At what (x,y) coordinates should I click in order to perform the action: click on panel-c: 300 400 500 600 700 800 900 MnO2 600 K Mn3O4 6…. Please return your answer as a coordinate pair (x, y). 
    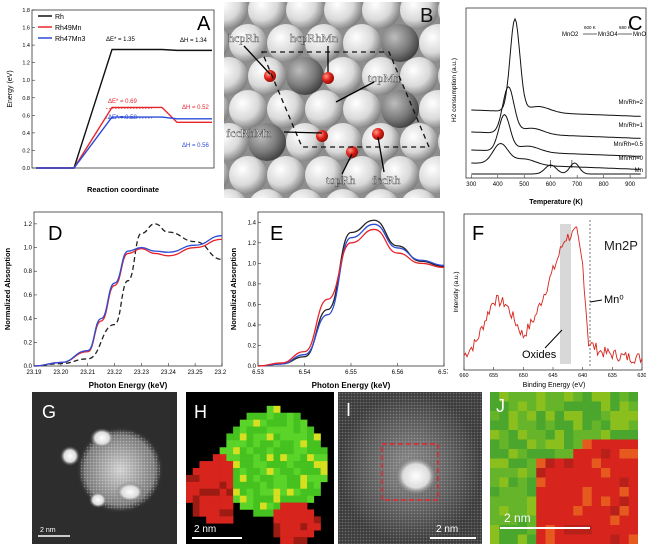
    Looking at the image, I should click on (546, 103).